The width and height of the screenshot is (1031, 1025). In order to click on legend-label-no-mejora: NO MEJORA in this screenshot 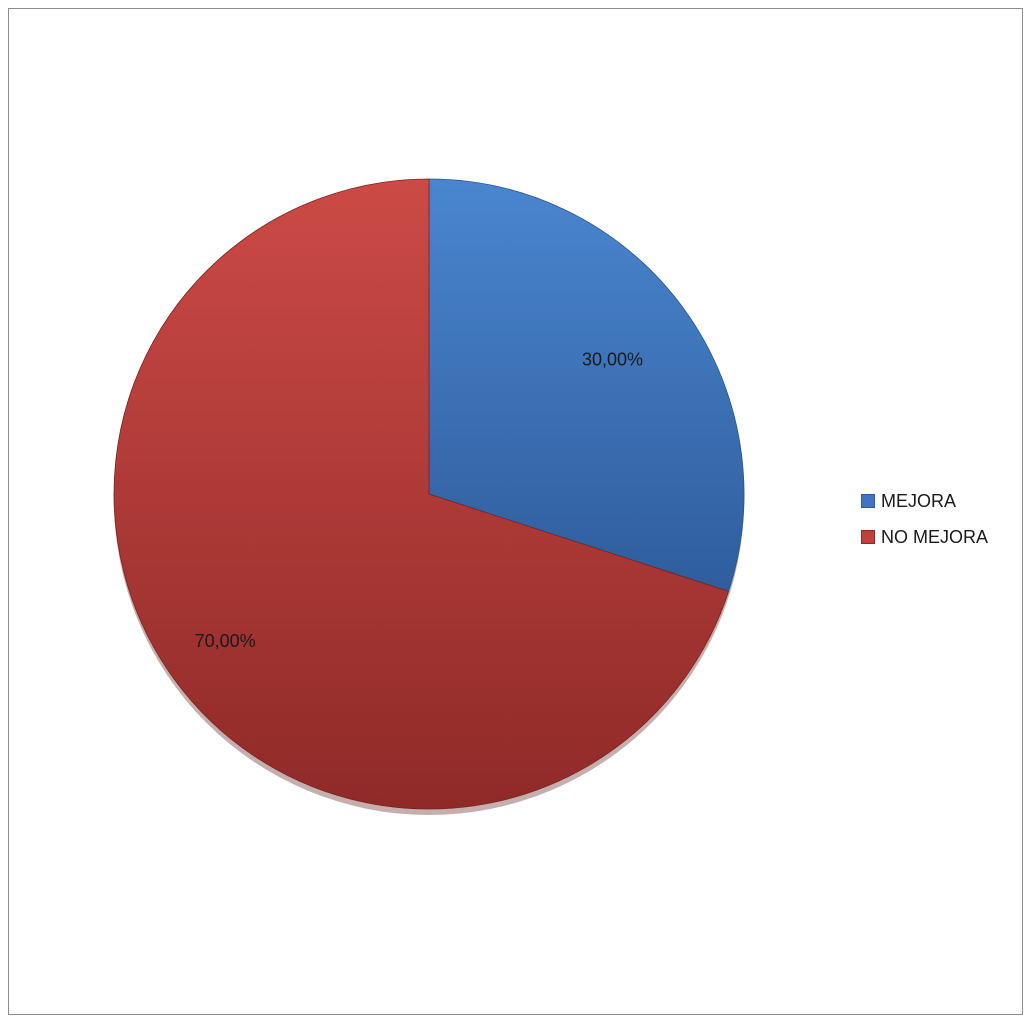, I will do `click(935, 537)`.